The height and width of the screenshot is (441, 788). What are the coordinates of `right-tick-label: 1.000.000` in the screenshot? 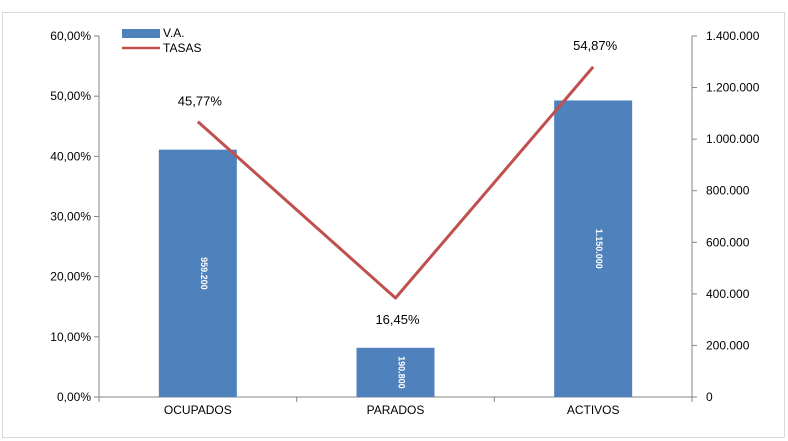 It's located at (733, 139).